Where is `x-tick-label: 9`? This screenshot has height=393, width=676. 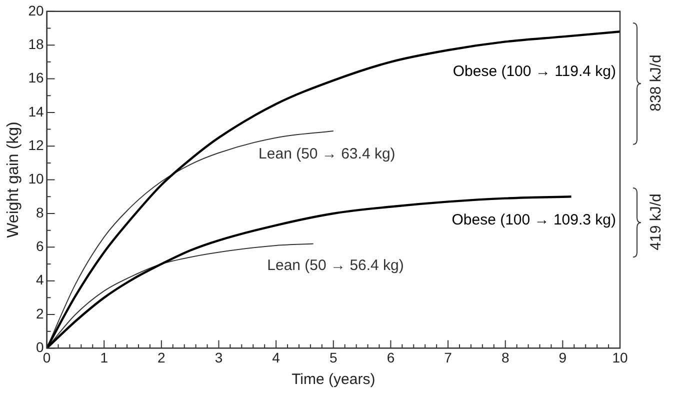 x-tick-label: 9 is located at coordinates (562, 357).